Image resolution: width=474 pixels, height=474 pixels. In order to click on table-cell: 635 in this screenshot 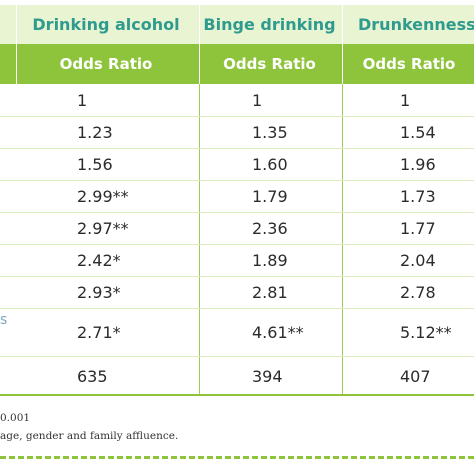, I will do `click(92, 376)`.